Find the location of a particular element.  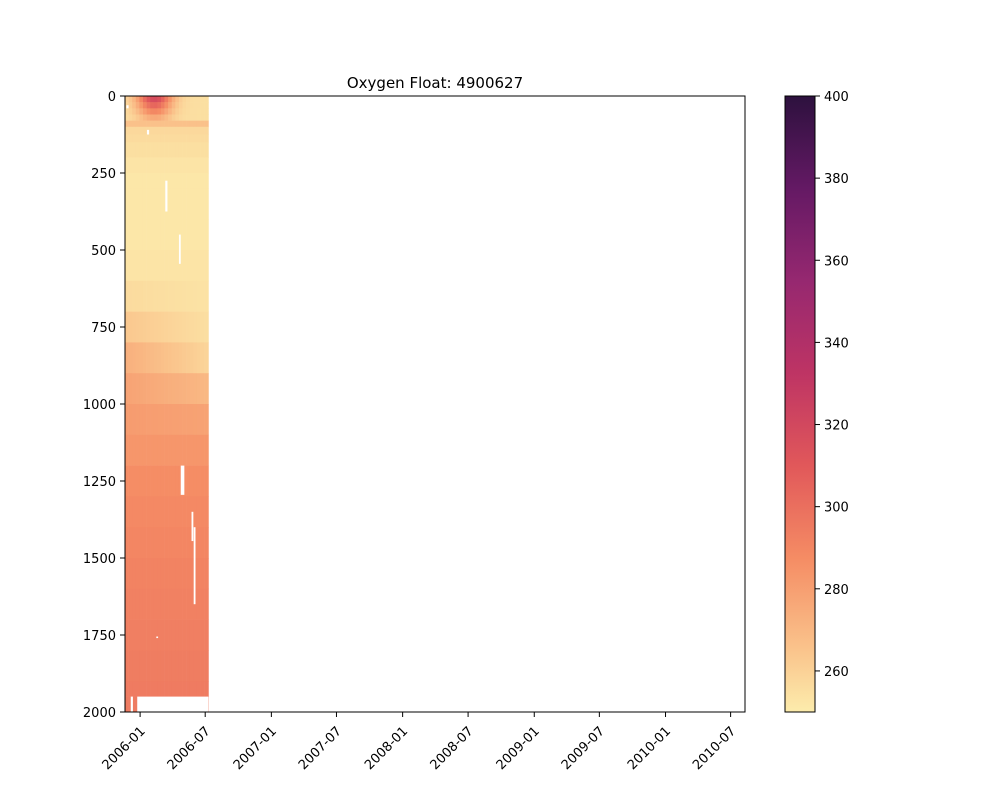

oxygen-heatmap is located at coordinates (167, 404).